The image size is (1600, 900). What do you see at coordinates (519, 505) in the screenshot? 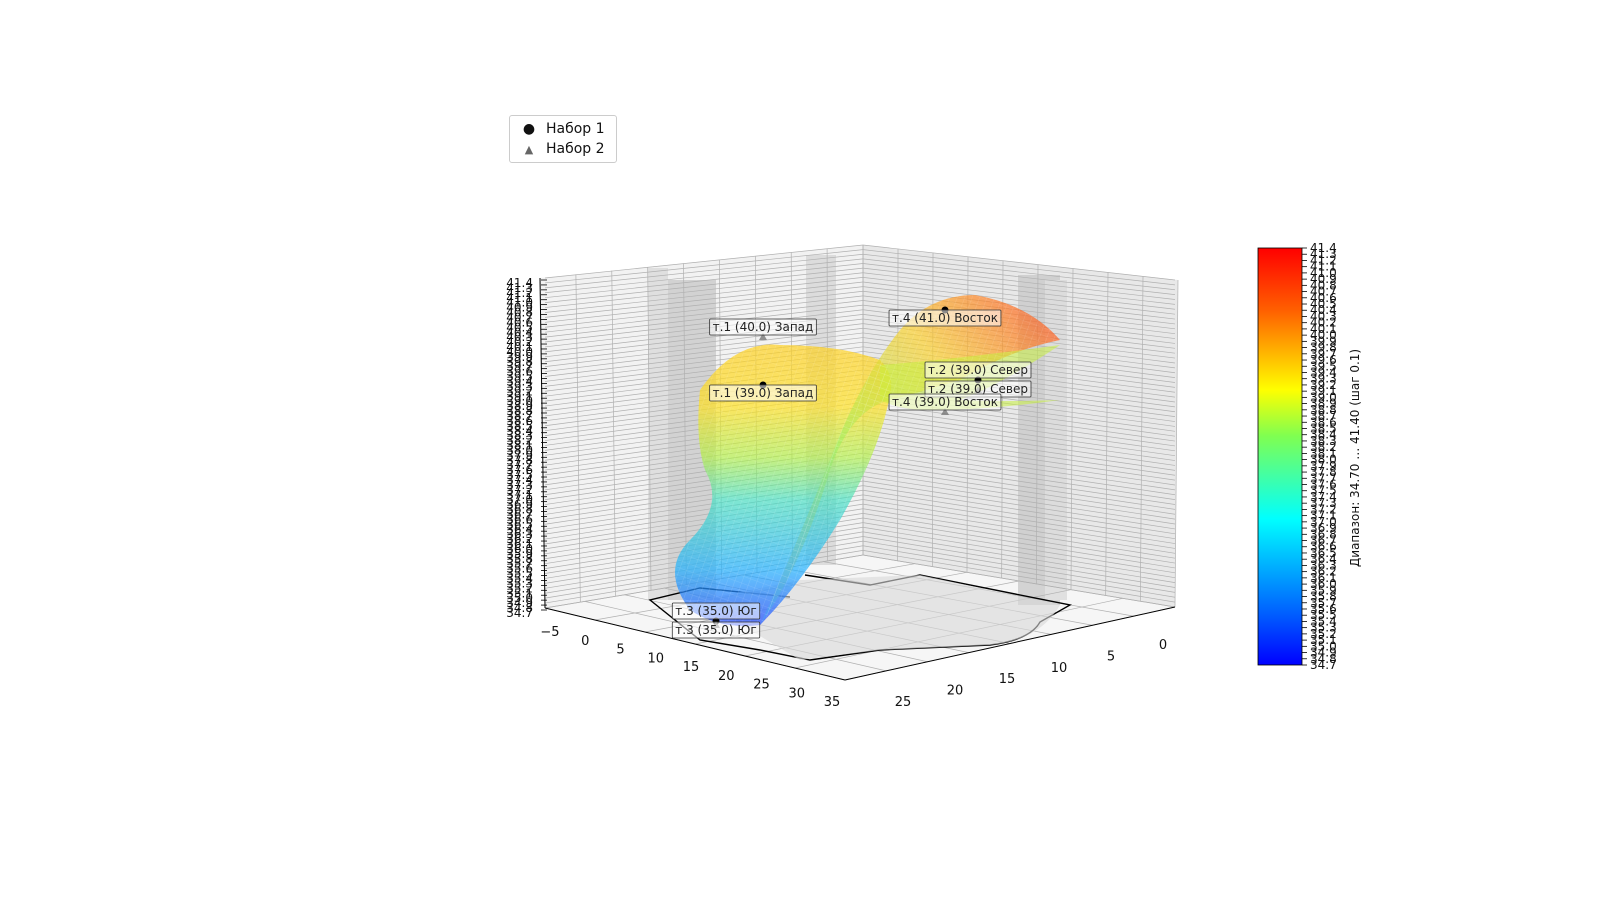
I see `z-tick-label: 36.9` at bounding box center [519, 505].